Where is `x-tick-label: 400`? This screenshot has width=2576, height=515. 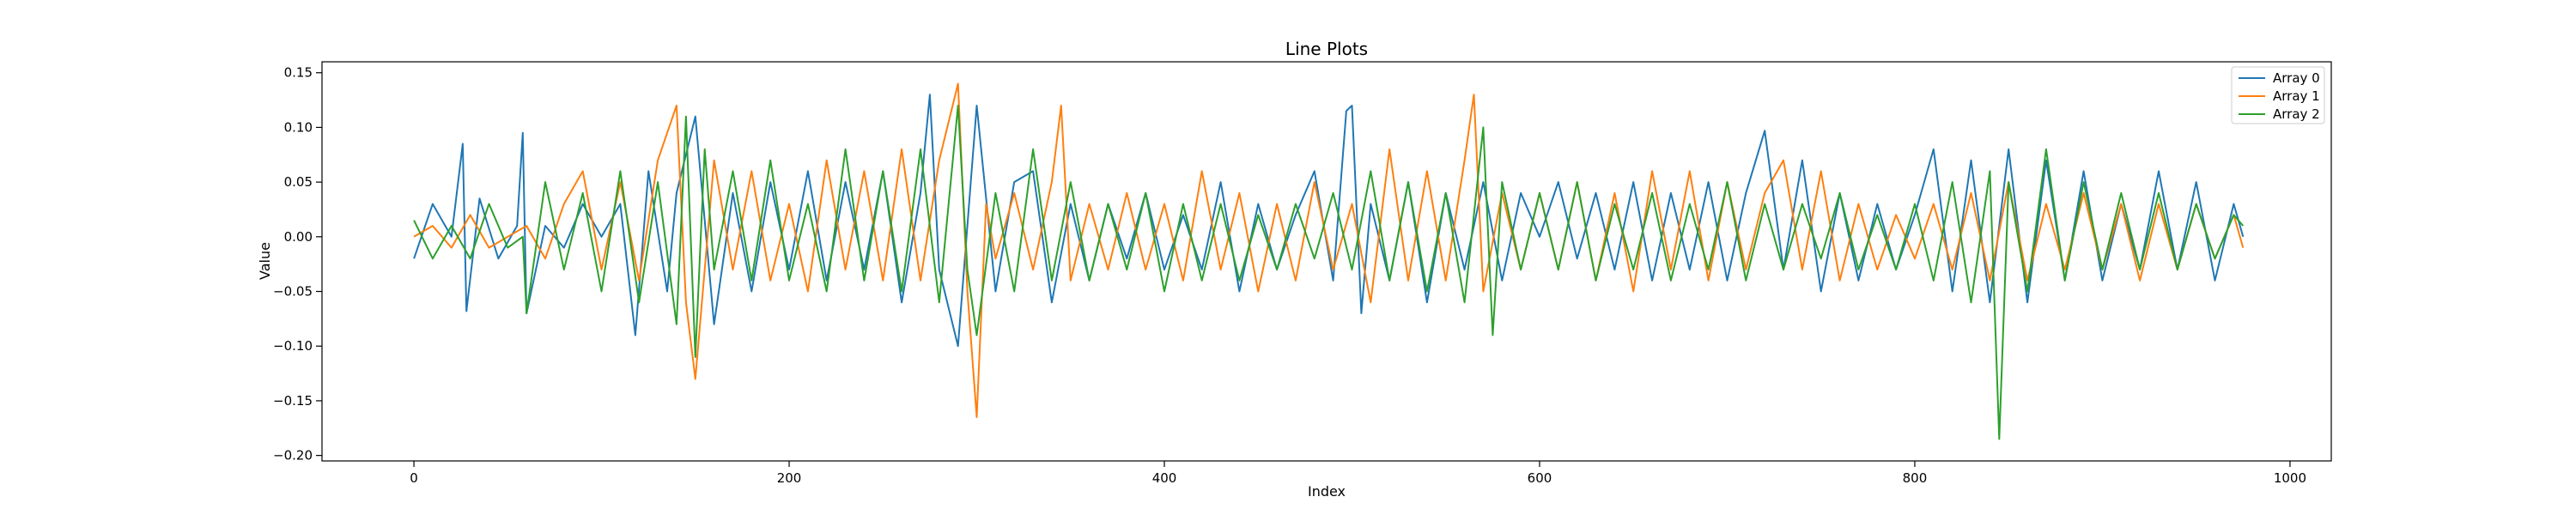 x-tick-label: 400 is located at coordinates (1164, 478).